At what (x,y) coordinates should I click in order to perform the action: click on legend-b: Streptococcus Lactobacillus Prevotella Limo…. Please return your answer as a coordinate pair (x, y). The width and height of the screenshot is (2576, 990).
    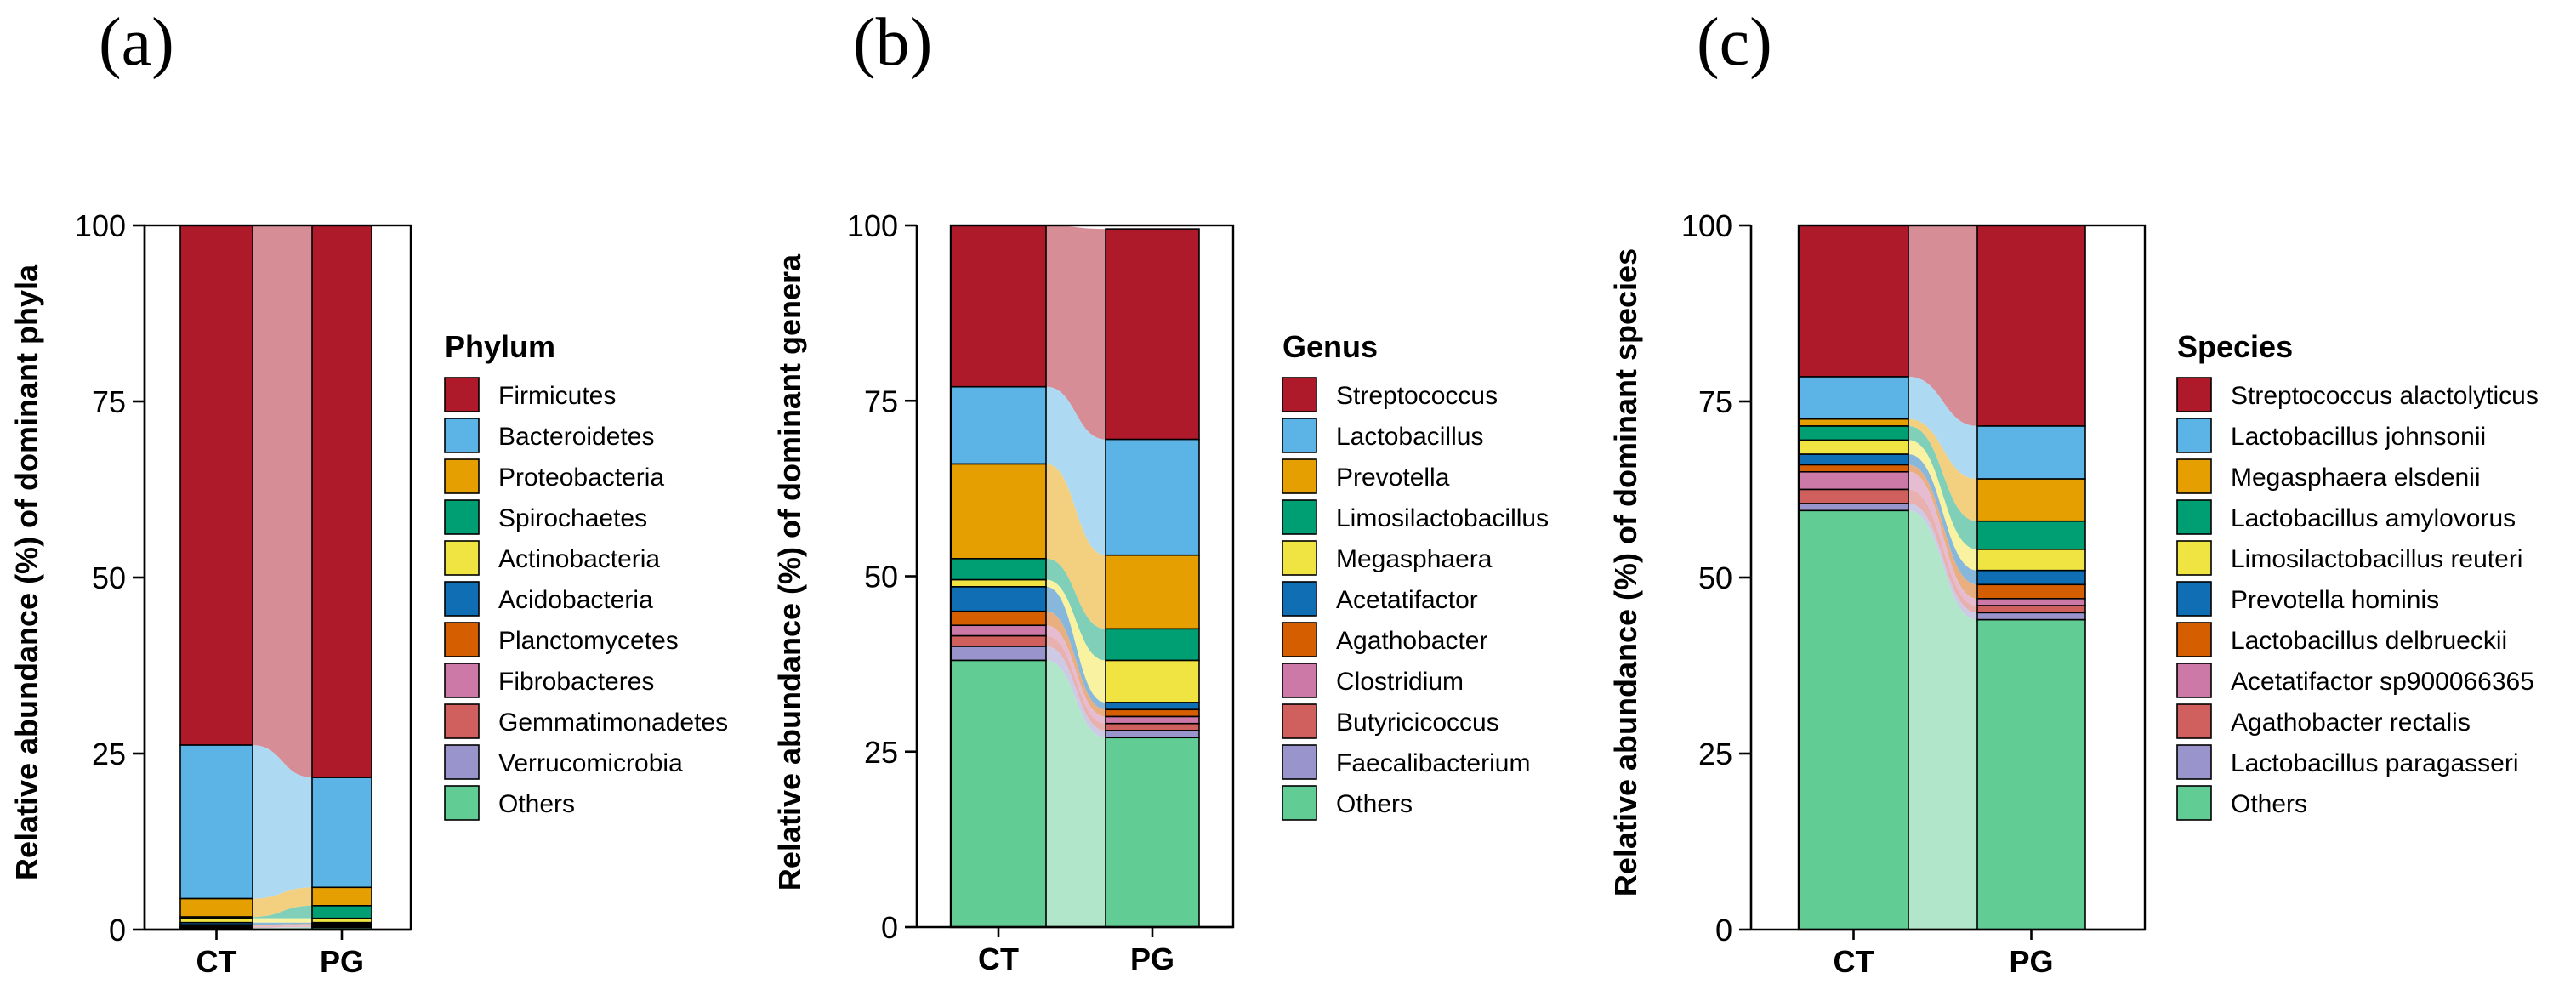
    Looking at the image, I should click on (1415, 599).